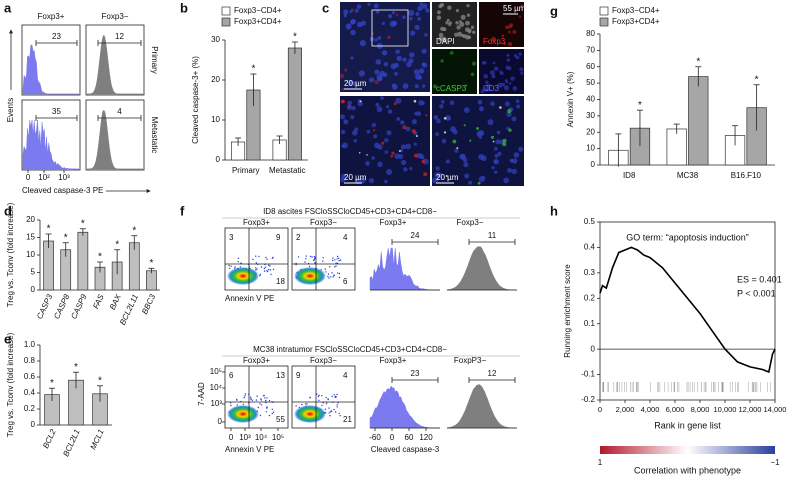 The height and width of the screenshot is (485, 800). What do you see at coordinates (675, 409) in the screenshot?
I see `x-tick-label: 6,000` at bounding box center [675, 409].